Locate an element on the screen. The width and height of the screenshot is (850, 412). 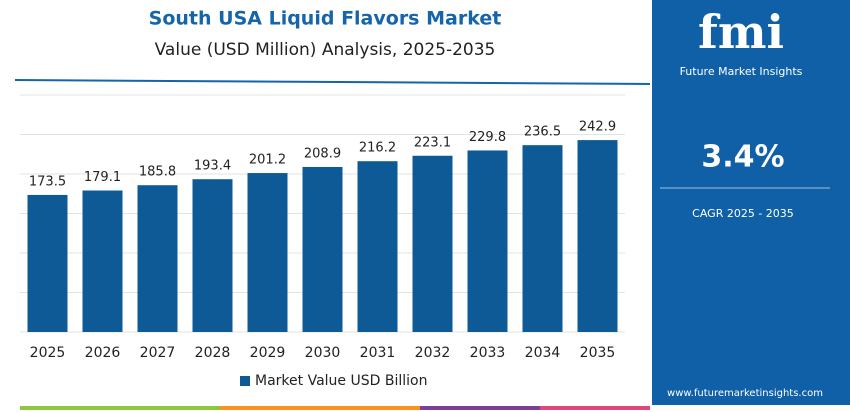
chart-subtitle: Value (USD Million) Analysis, 2025-2035 is located at coordinates (325, 50).